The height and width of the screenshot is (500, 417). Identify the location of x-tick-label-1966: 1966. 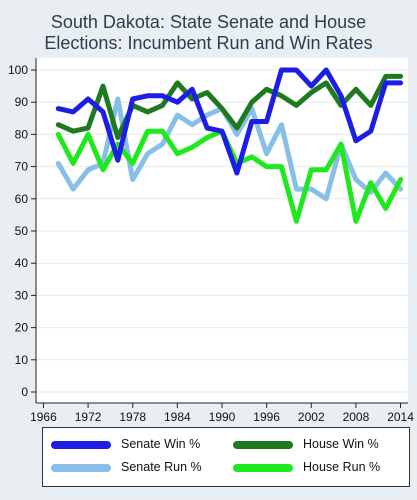
(43, 417).